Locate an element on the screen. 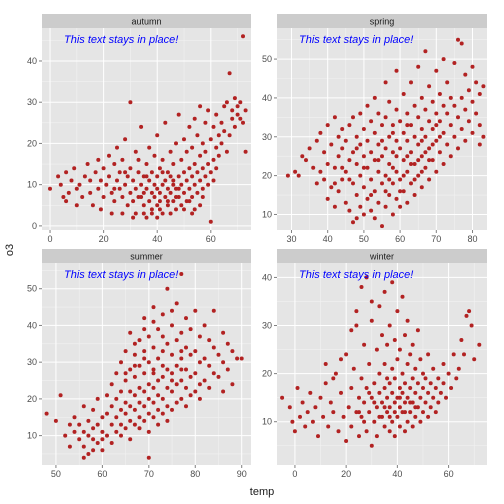 This screenshot has width=504, height=504. y-tick-label: 30 is located at coordinates (32, 102).